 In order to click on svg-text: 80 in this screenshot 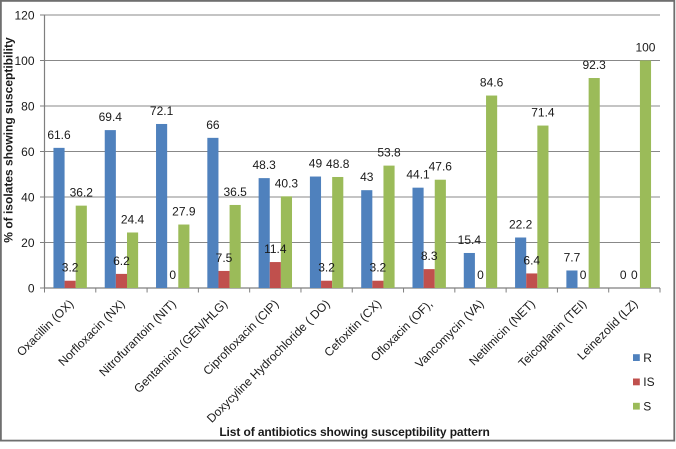, I will do `click(28, 106)`.